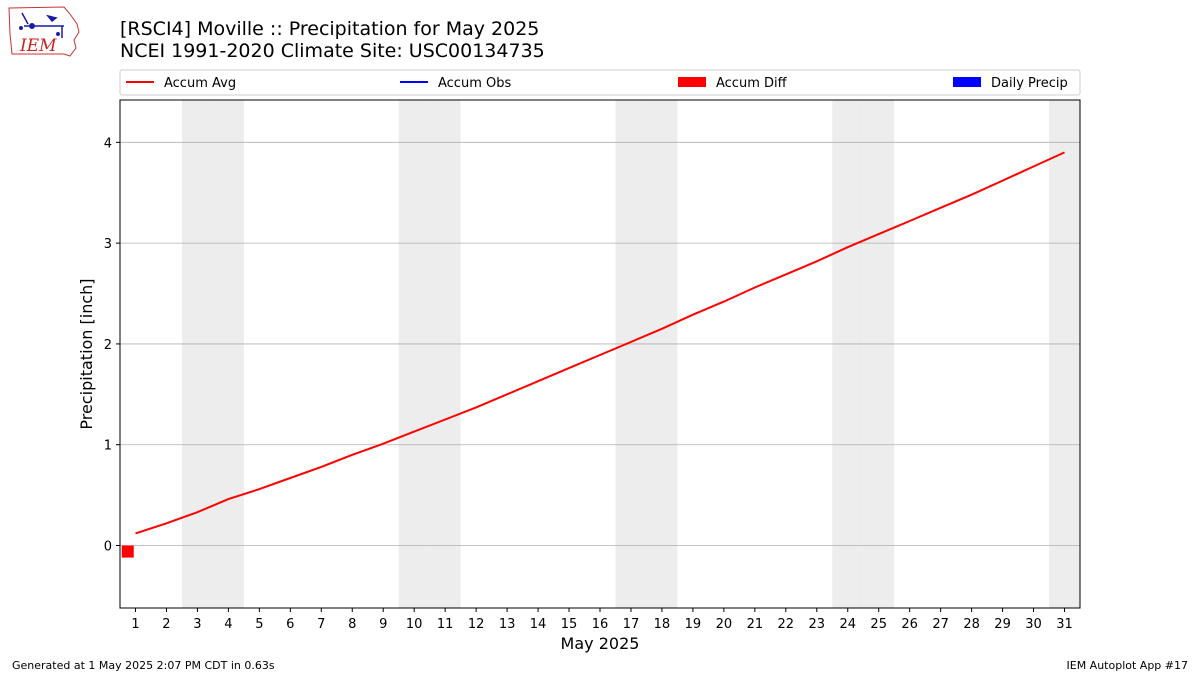 The width and height of the screenshot is (1200, 675). Describe the element at coordinates (321, 624) in the screenshot. I see `x-tick-label: 7` at that location.